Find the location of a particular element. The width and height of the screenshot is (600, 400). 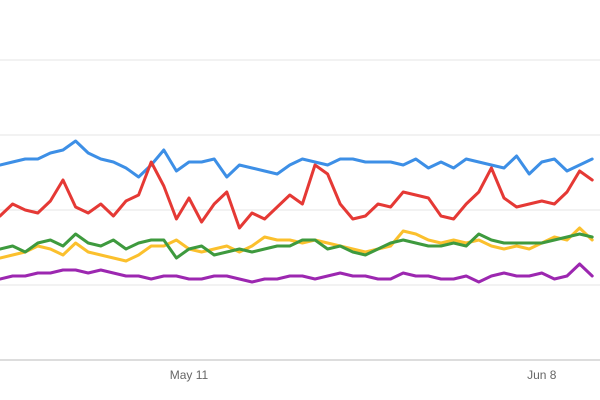

x-tick-label: May 11 is located at coordinates (189, 375).